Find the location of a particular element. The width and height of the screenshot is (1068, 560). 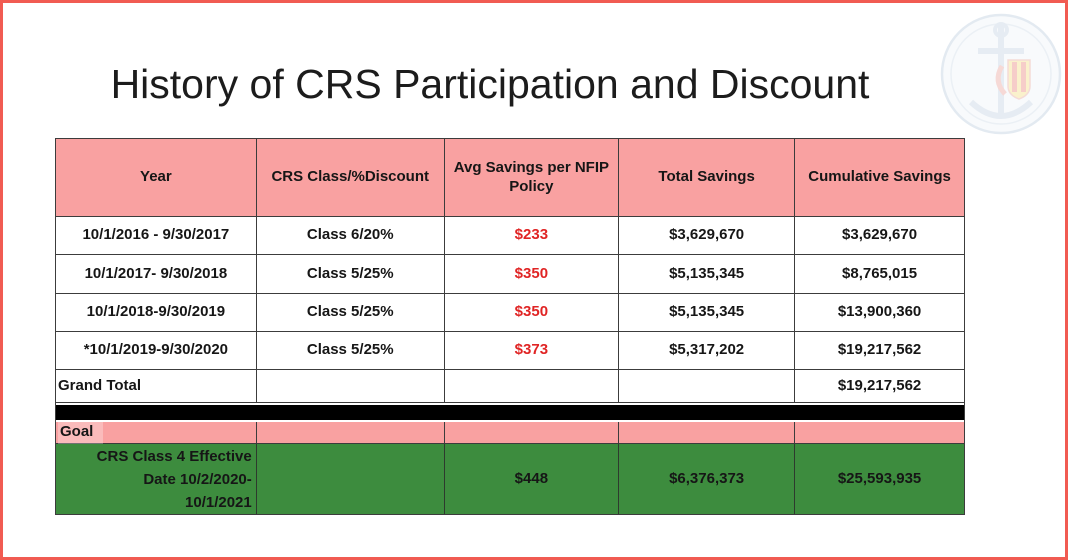

cumulative-savings-cell: $3,629,670 is located at coordinates (879, 235).